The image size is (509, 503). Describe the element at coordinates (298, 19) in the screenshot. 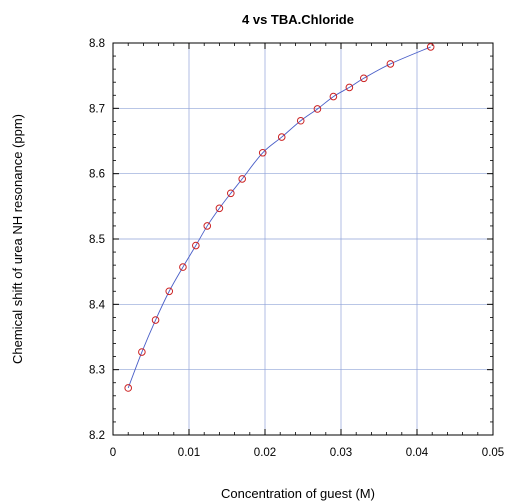

I see `chart-title: 4 vs TBA.Chloride` at that location.